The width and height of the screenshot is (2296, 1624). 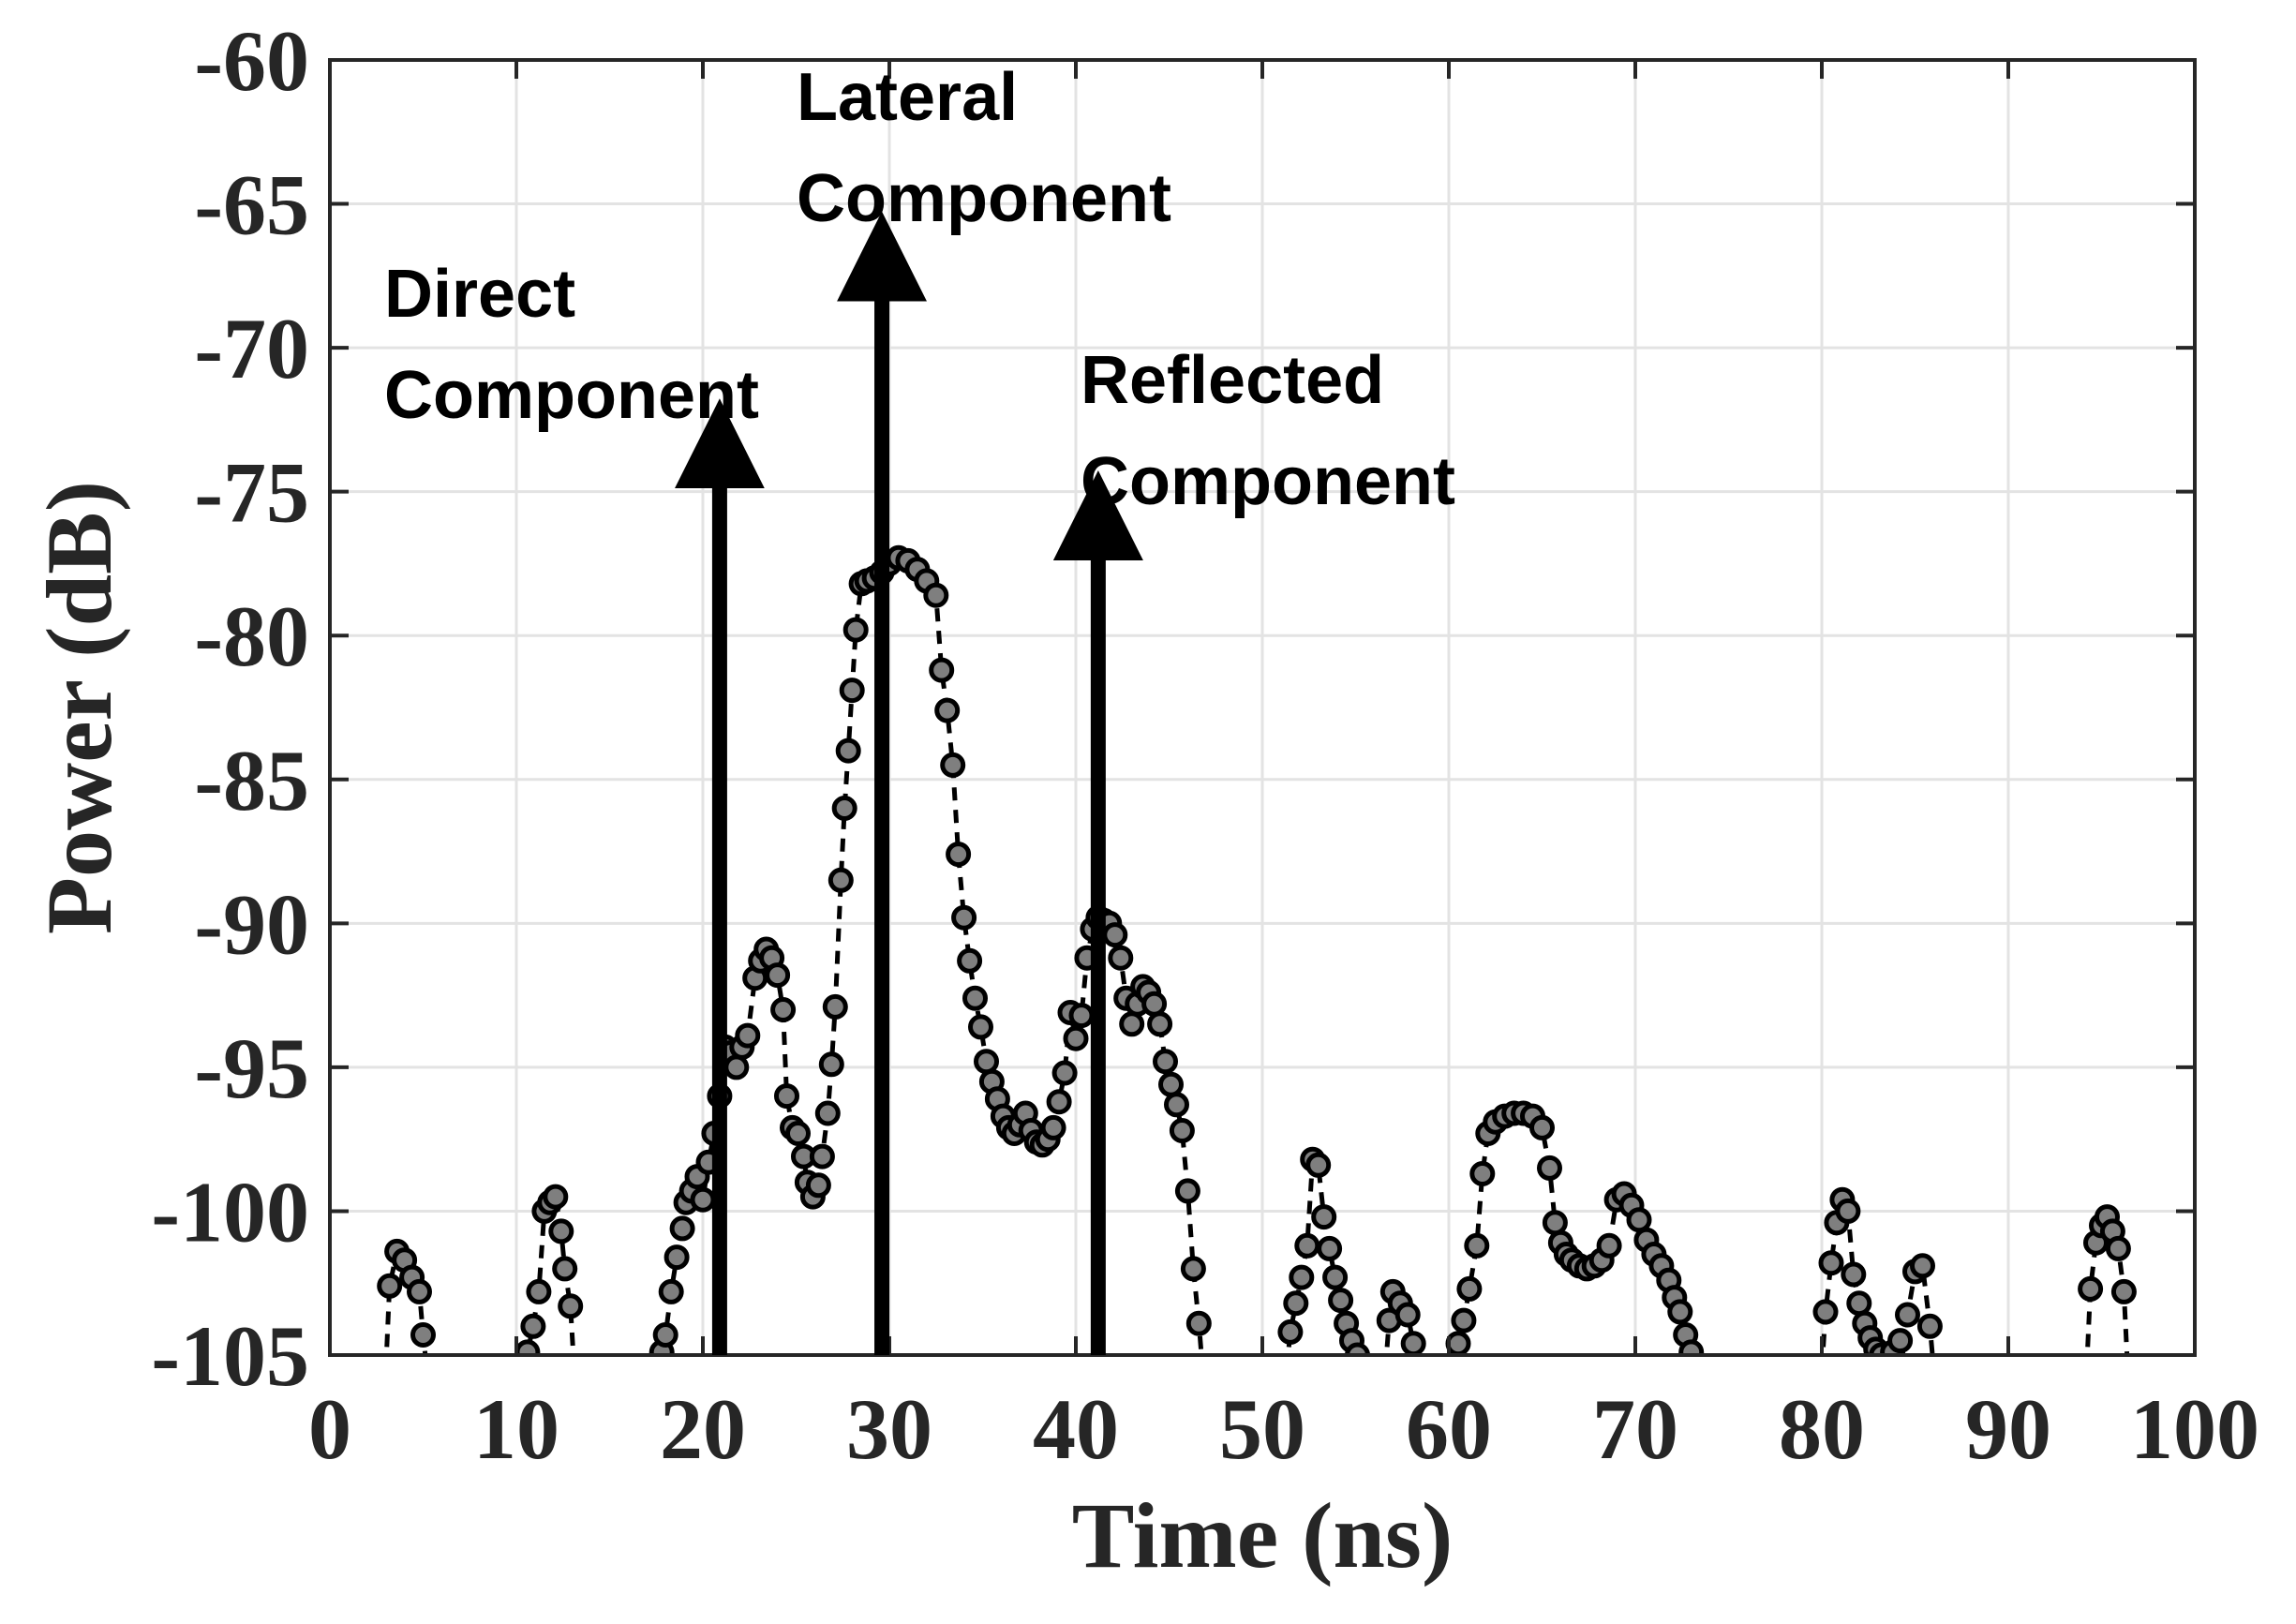 What do you see at coordinates (703, 1429) in the screenshot?
I see `x-tick-label: 20` at bounding box center [703, 1429].